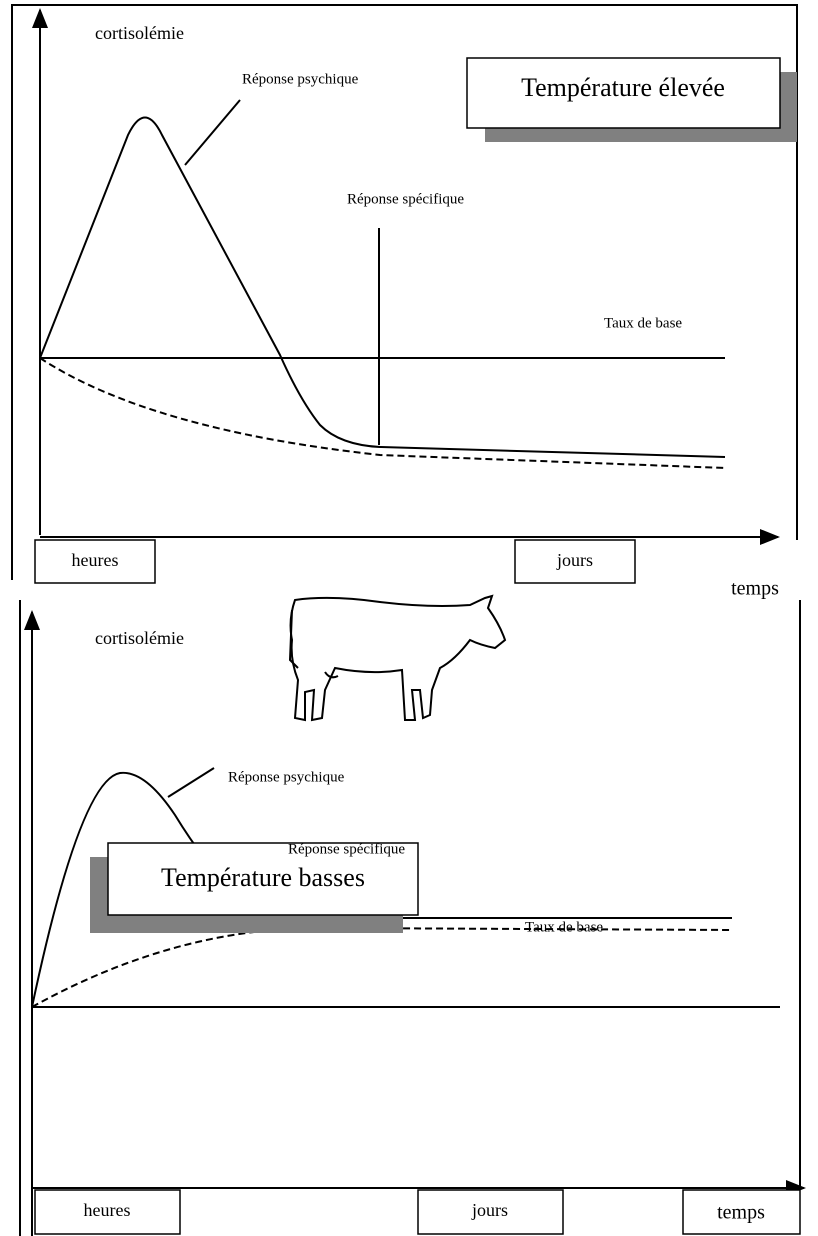 The width and height of the screenshot is (818, 1236). Describe the element at coordinates (623, 87) in the screenshot. I see `title: Température élevée` at that location.